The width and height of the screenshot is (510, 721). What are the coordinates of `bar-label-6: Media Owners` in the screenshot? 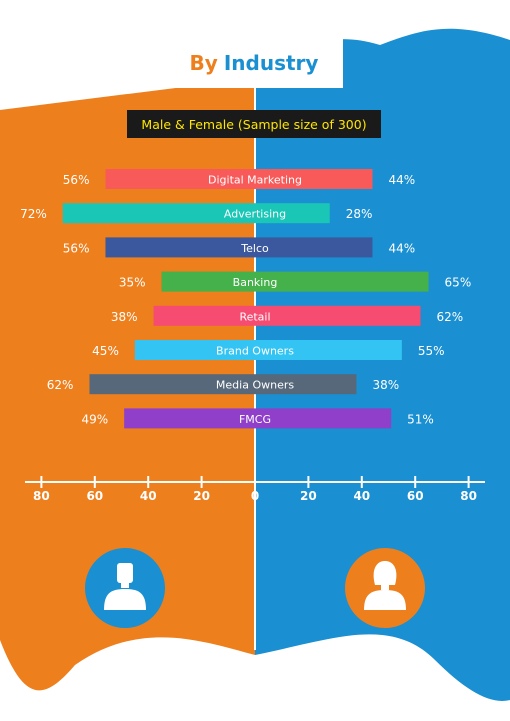 It's located at (255, 385).